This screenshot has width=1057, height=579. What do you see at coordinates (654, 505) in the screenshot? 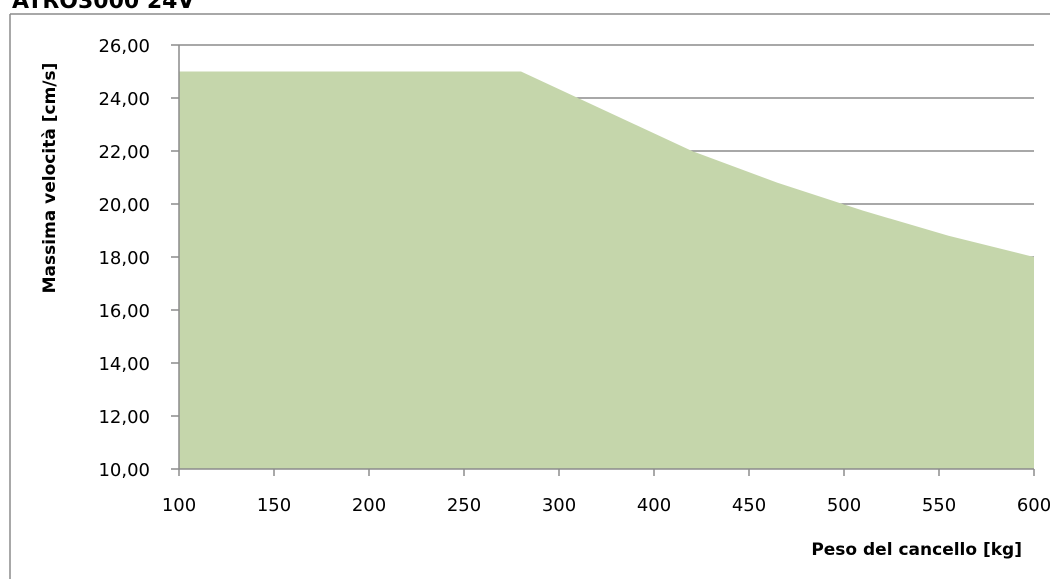
I see `x-tick-label-5: 400` at bounding box center [654, 505].